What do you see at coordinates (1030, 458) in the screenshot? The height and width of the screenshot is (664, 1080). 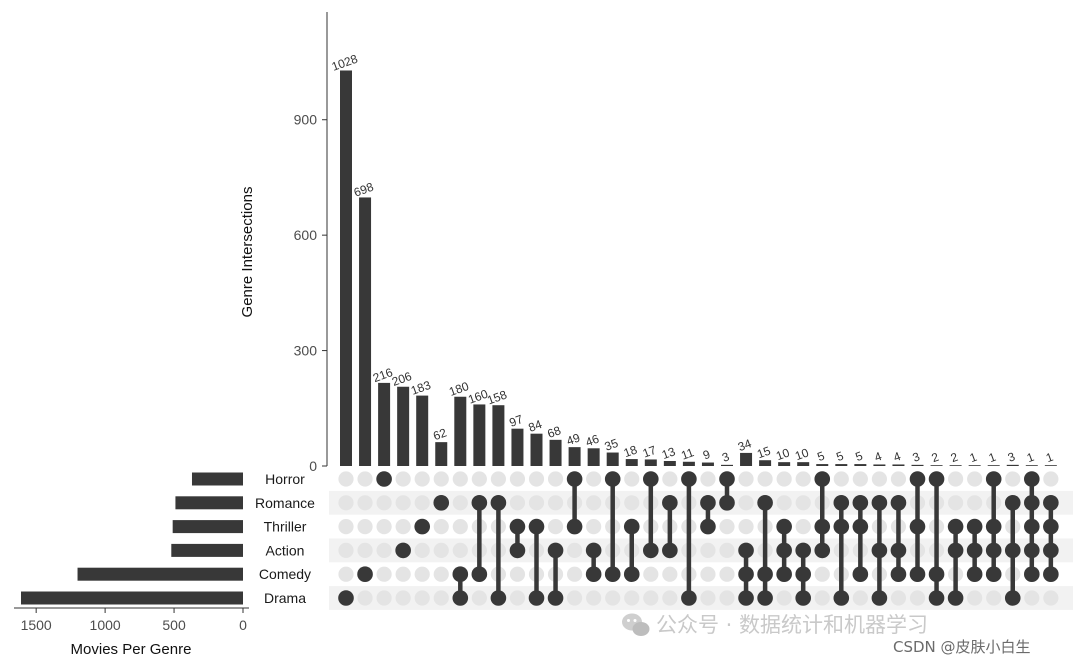 I see `intersection-bar-label: 1` at bounding box center [1030, 458].